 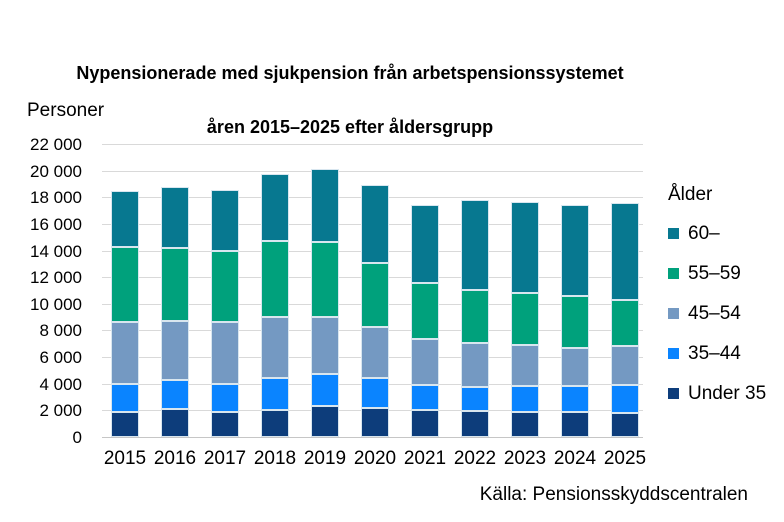 I want to click on legend-title: Ålder, so click(x=690, y=194).